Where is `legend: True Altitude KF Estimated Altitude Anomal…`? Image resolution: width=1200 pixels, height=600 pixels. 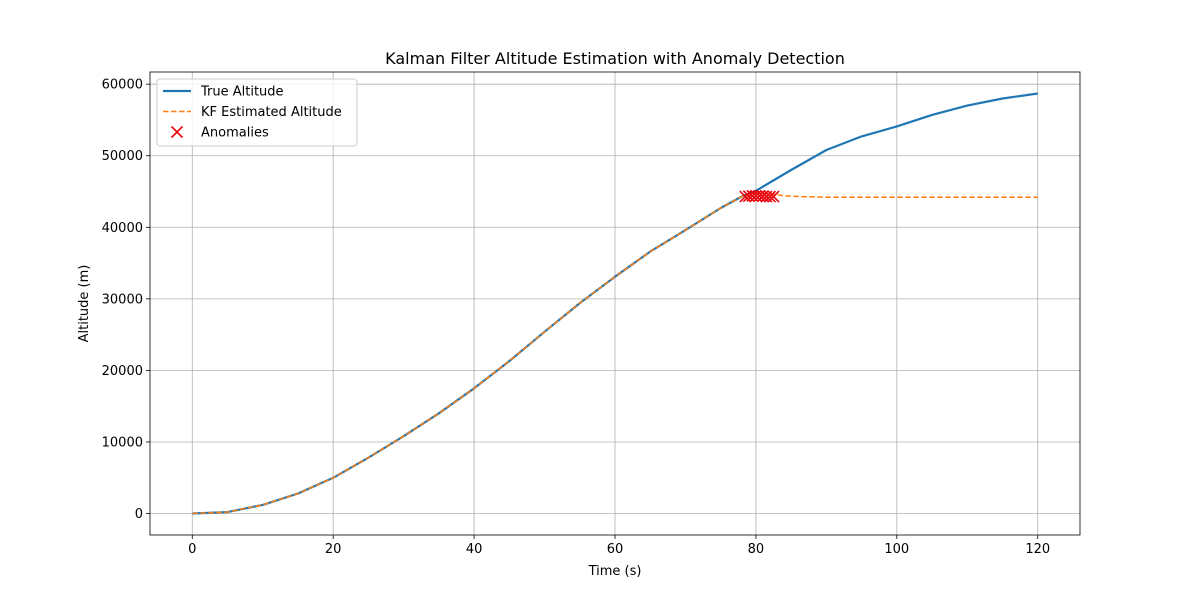
legend: True Altitude KF Estimated Altitude Anomal… is located at coordinates (257, 112).